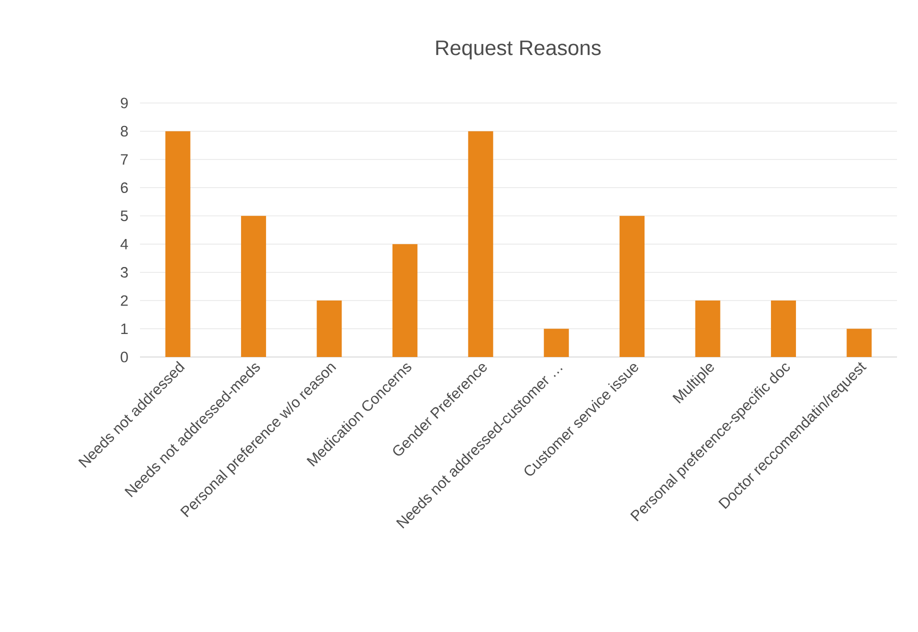 The height and width of the screenshot is (632, 918). I want to click on y-tick-label: 9, so click(124, 103).